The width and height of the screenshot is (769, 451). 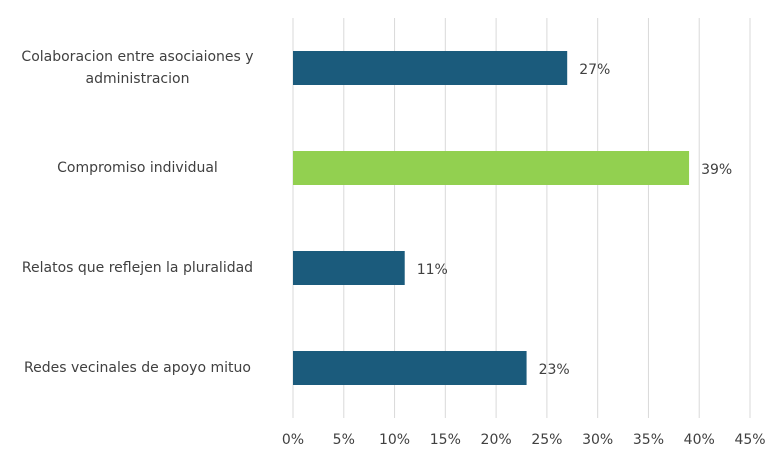 What do you see at coordinates (749, 440) in the screenshot?
I see `x-tick-label: 45%` at bounding box center [749, 440].